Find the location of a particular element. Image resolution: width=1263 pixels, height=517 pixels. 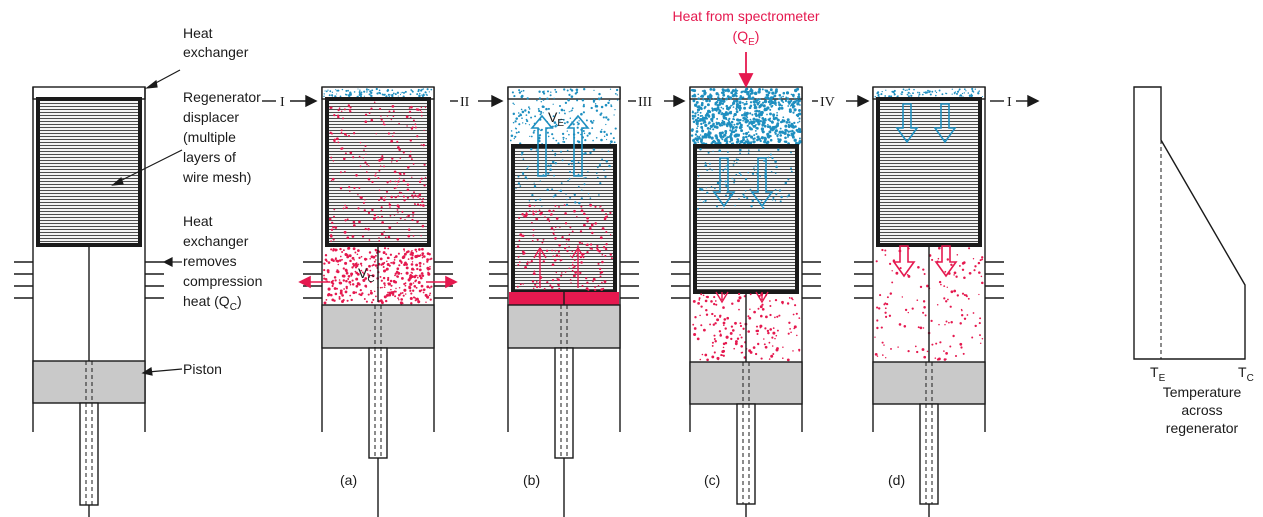

stage-d is located at coordinates (929, 301).